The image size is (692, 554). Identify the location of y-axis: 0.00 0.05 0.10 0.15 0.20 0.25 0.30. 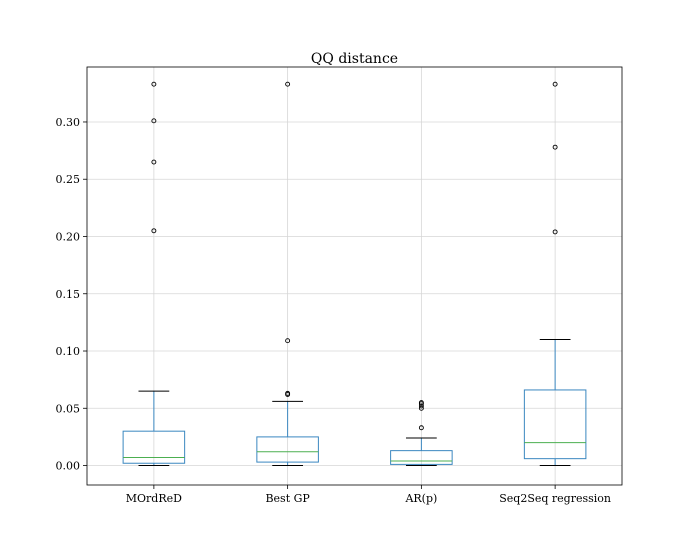
(71, 294).